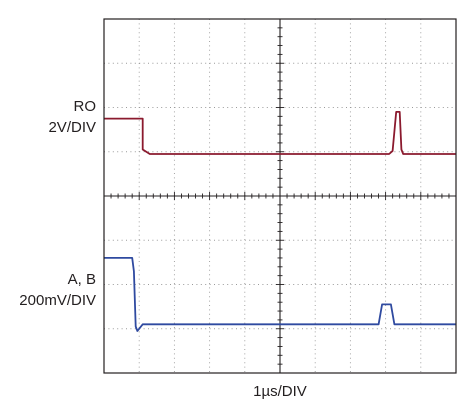  Describe the element at coordinates (85, 106) in the screenshot. I see `ro-channel-label: RO` at that location.